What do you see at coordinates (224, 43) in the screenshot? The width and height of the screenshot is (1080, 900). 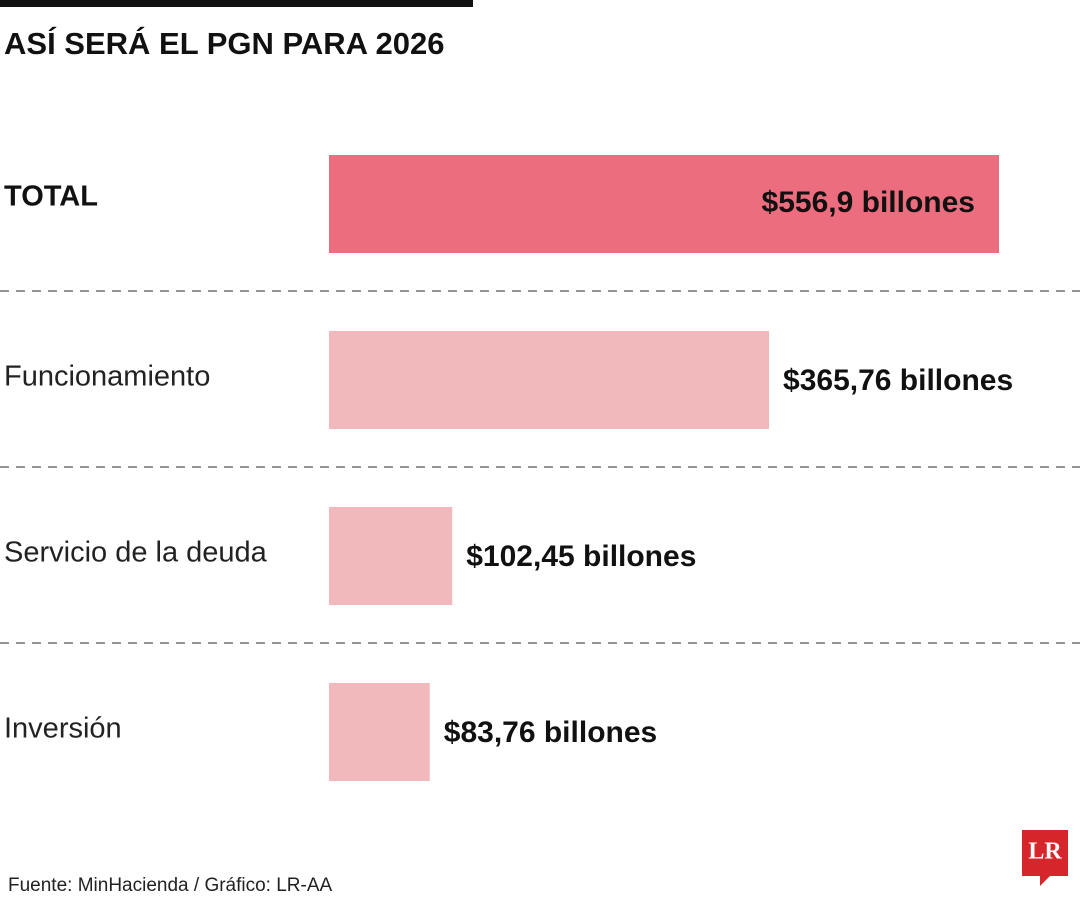 I see `chart-title: ASÍ SERÁ EL PGN PARA 2026` at bounding box center [224, 43].